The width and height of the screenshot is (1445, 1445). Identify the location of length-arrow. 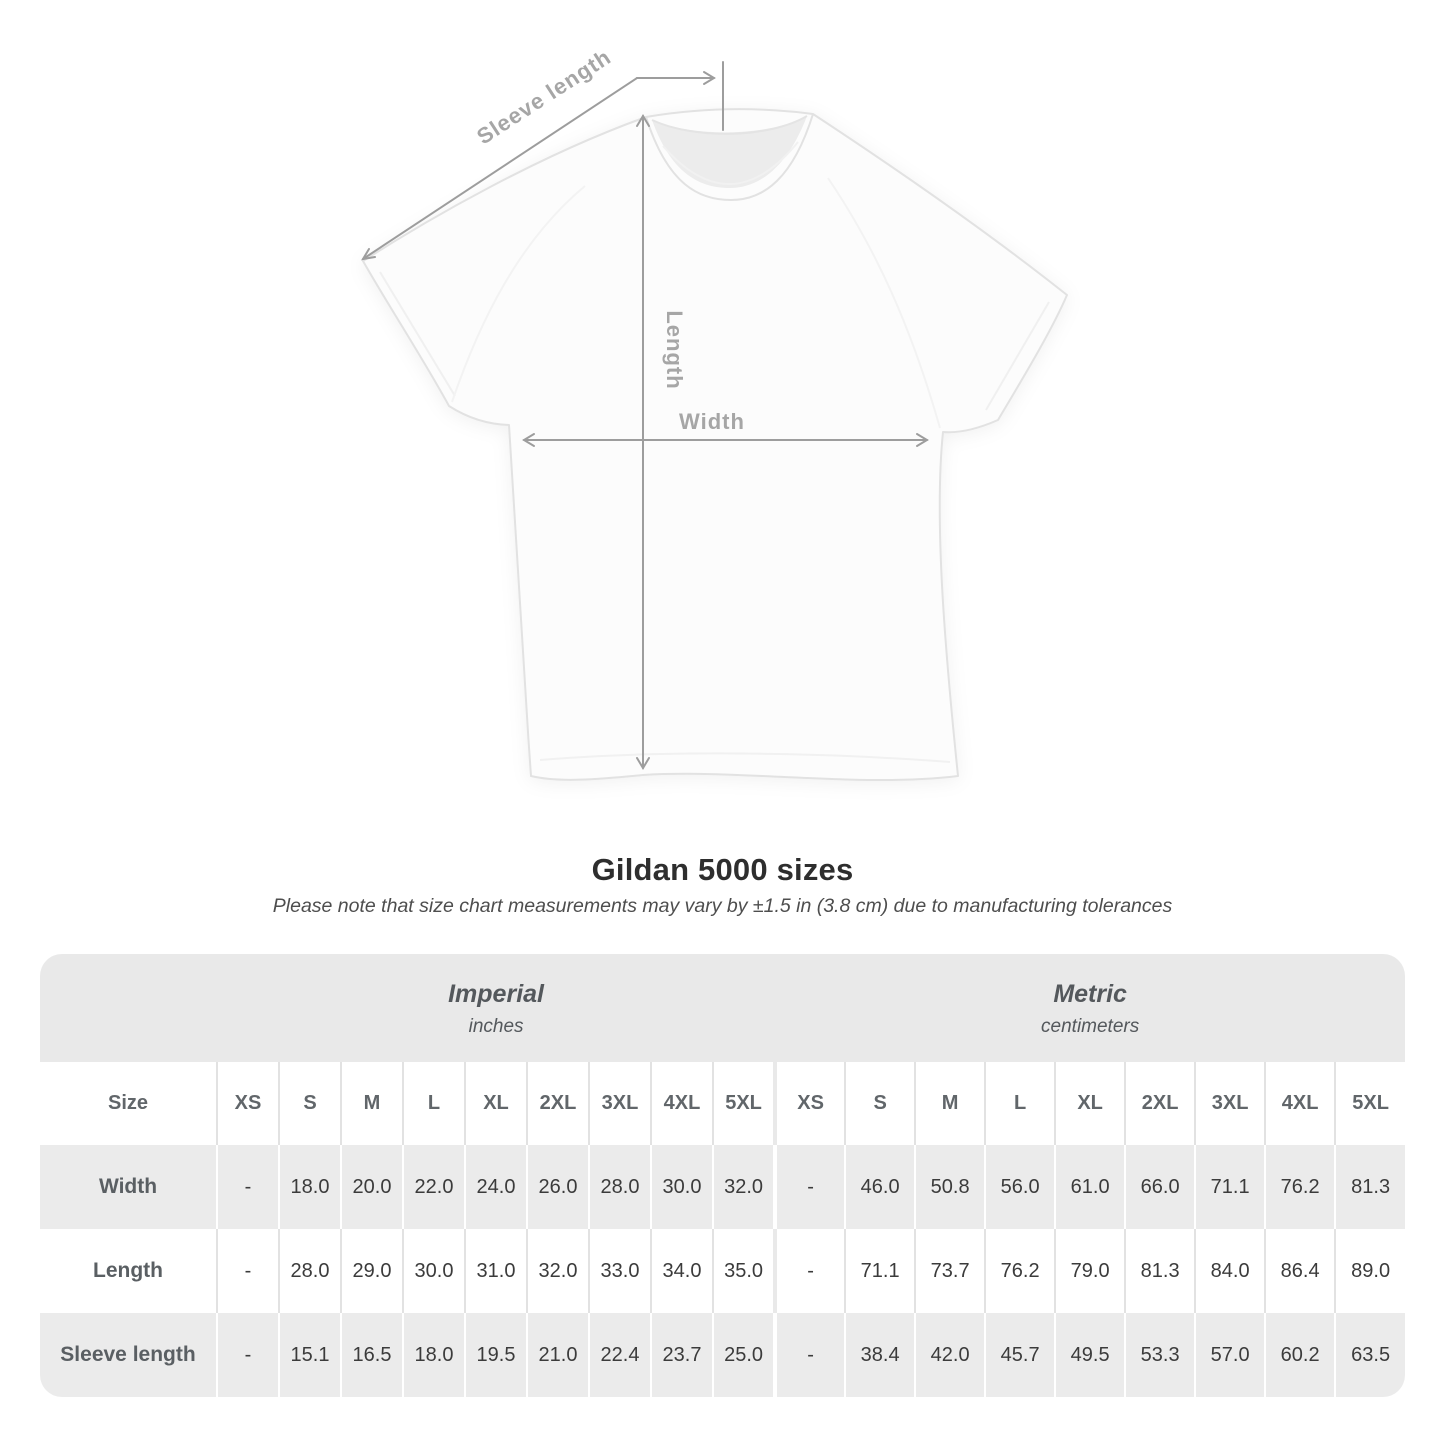
(643, 442).